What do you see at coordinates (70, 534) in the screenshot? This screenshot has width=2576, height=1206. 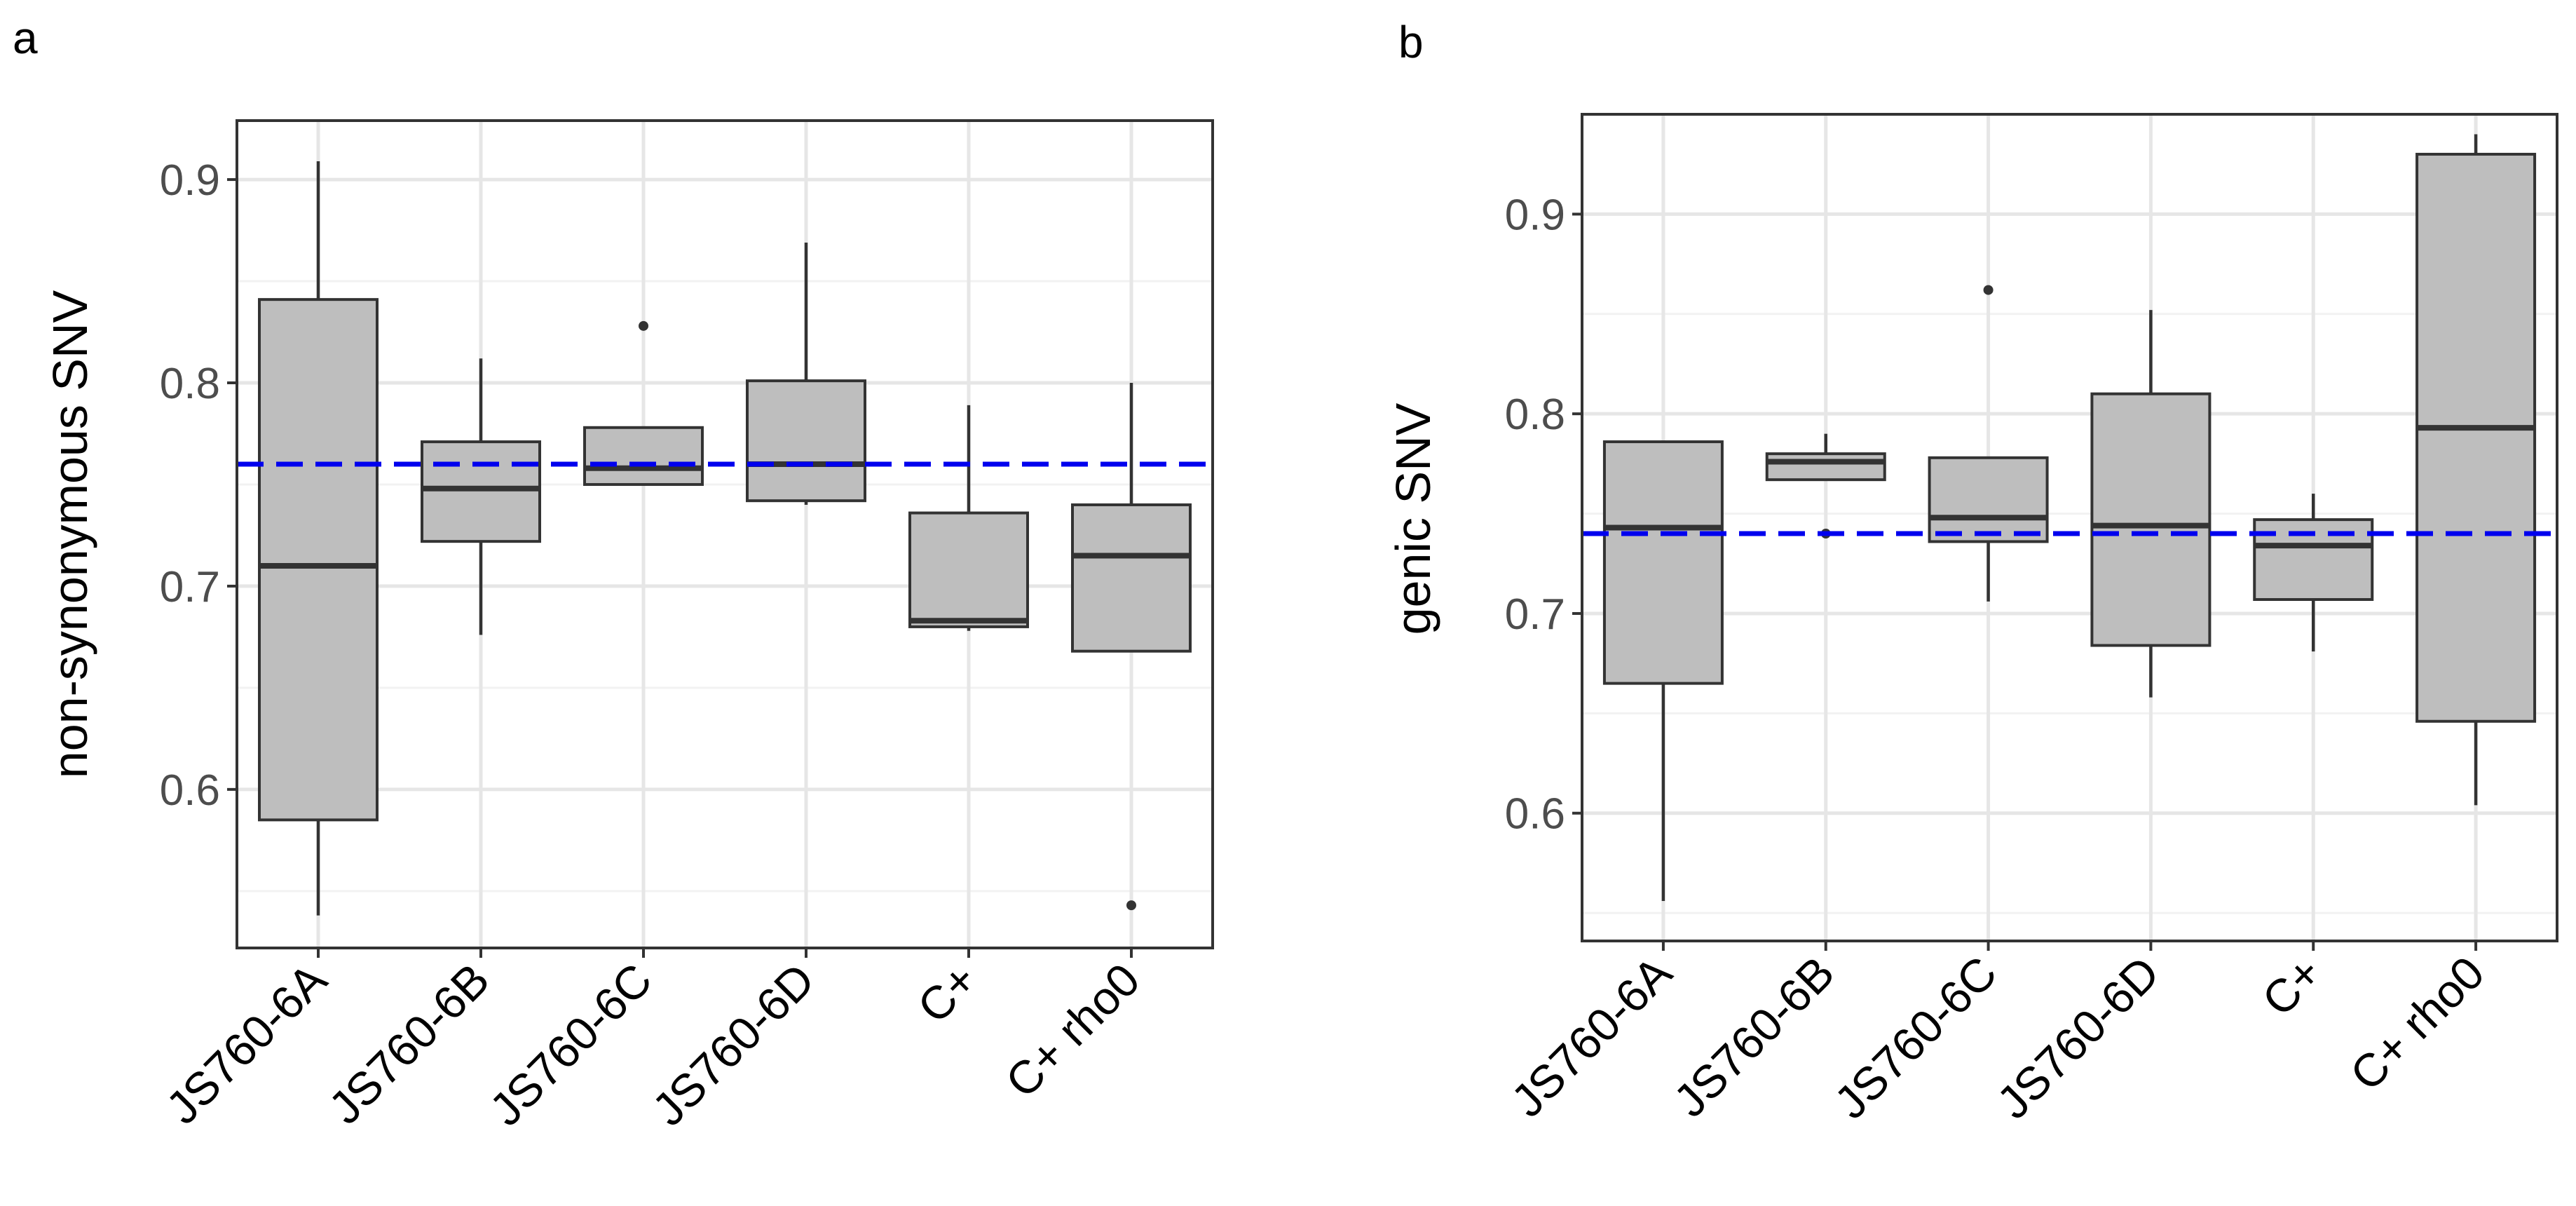 I see `y-axis-title: non-synonymous SNV` at bounding box center [70, 534].